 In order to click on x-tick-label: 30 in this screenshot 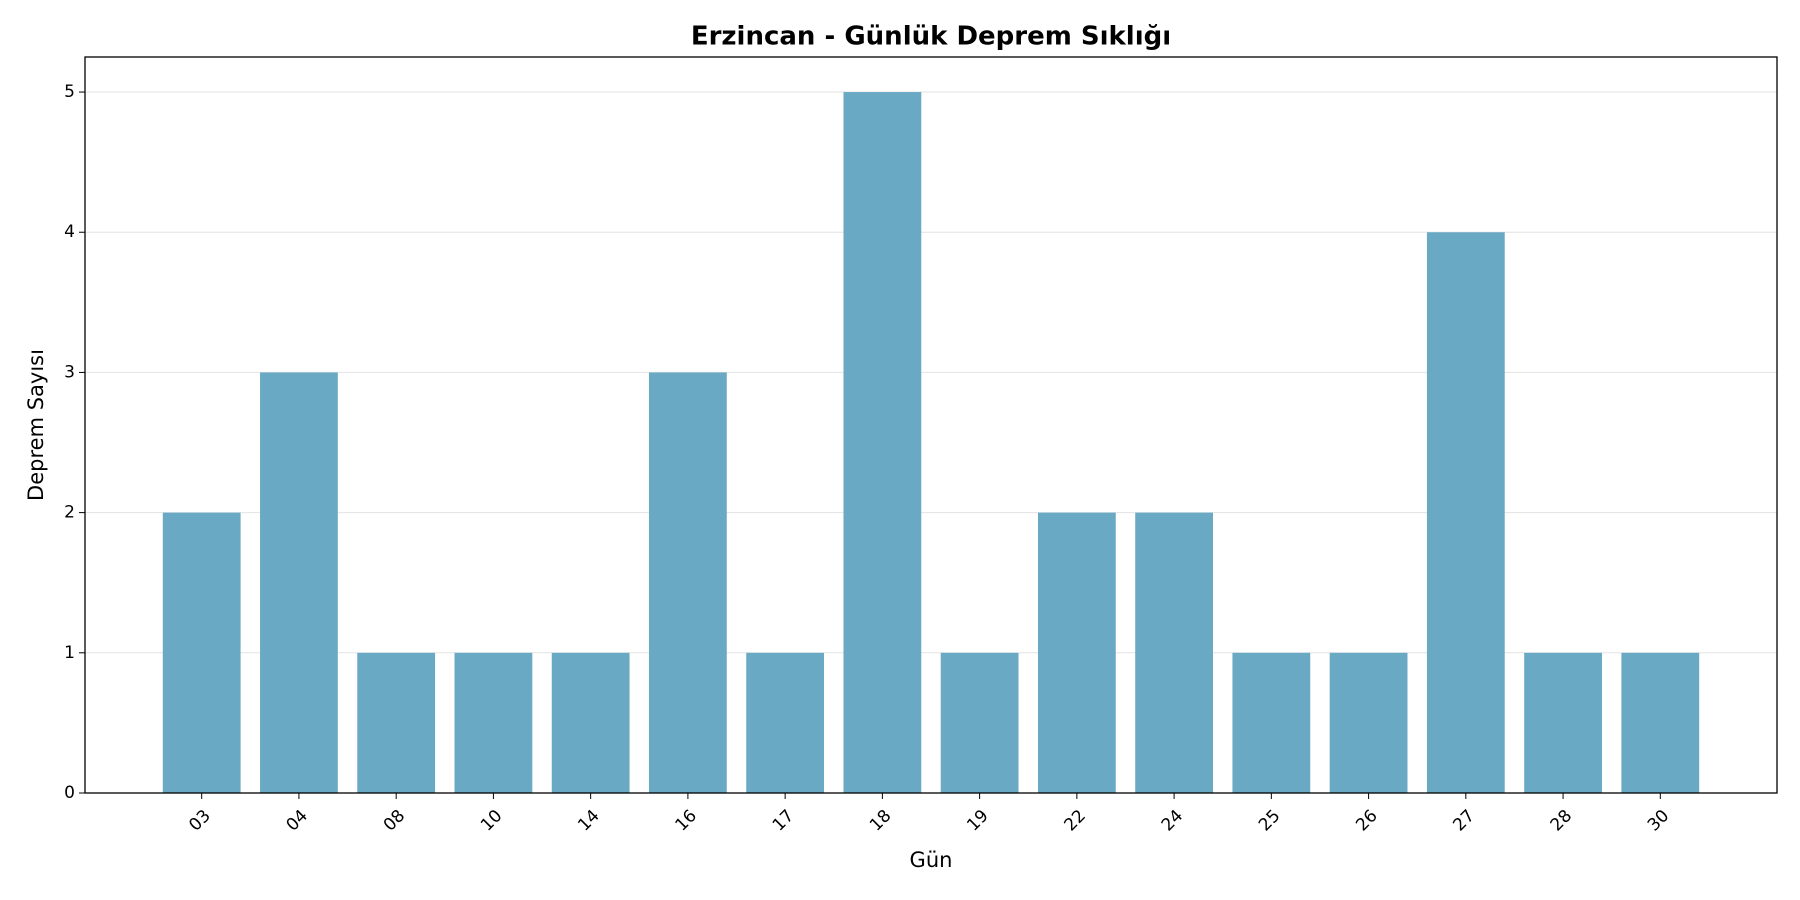, I will do `click(1658, 820)`.